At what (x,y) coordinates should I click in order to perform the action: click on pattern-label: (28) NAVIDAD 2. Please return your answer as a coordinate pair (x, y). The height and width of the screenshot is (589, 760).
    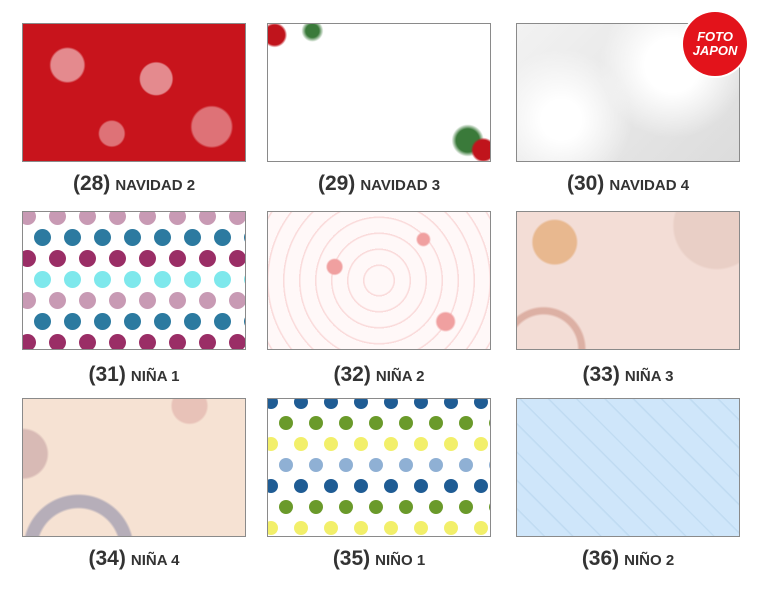
    Looking at the image, I should click on (134, 184).